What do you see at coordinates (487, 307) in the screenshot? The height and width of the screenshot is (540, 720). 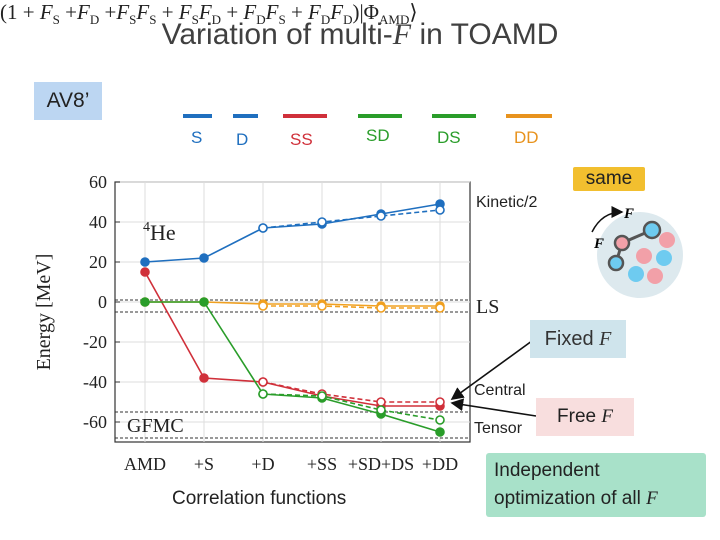 I see `reference-line-label: LS` at bounding box center [487, 307].